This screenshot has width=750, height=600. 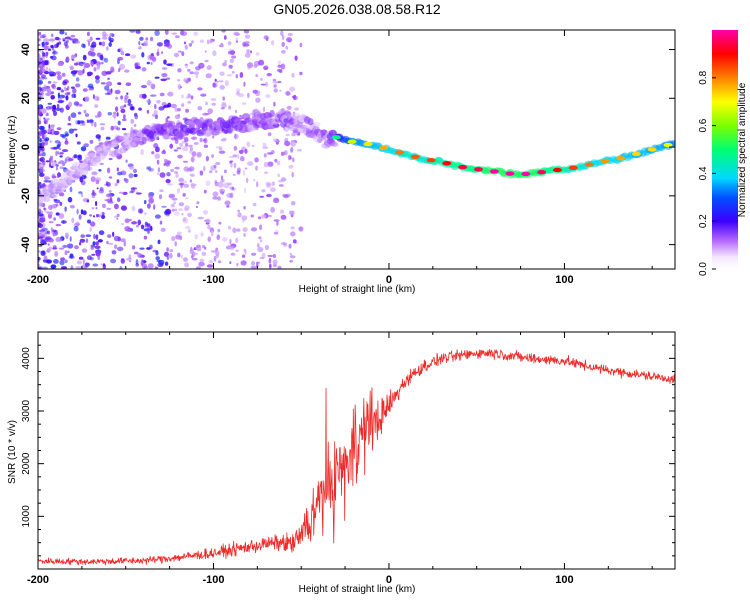 I want to click on ridge-halo, so click(x=46, y=200).